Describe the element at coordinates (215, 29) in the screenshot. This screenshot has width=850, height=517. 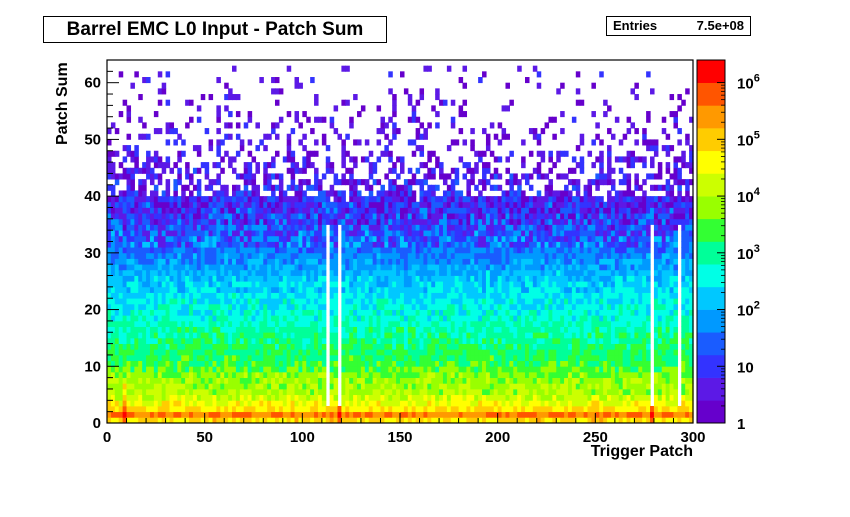
I see `chart-title: Barrel EMC L0 Input - Patch Sum` at that location.